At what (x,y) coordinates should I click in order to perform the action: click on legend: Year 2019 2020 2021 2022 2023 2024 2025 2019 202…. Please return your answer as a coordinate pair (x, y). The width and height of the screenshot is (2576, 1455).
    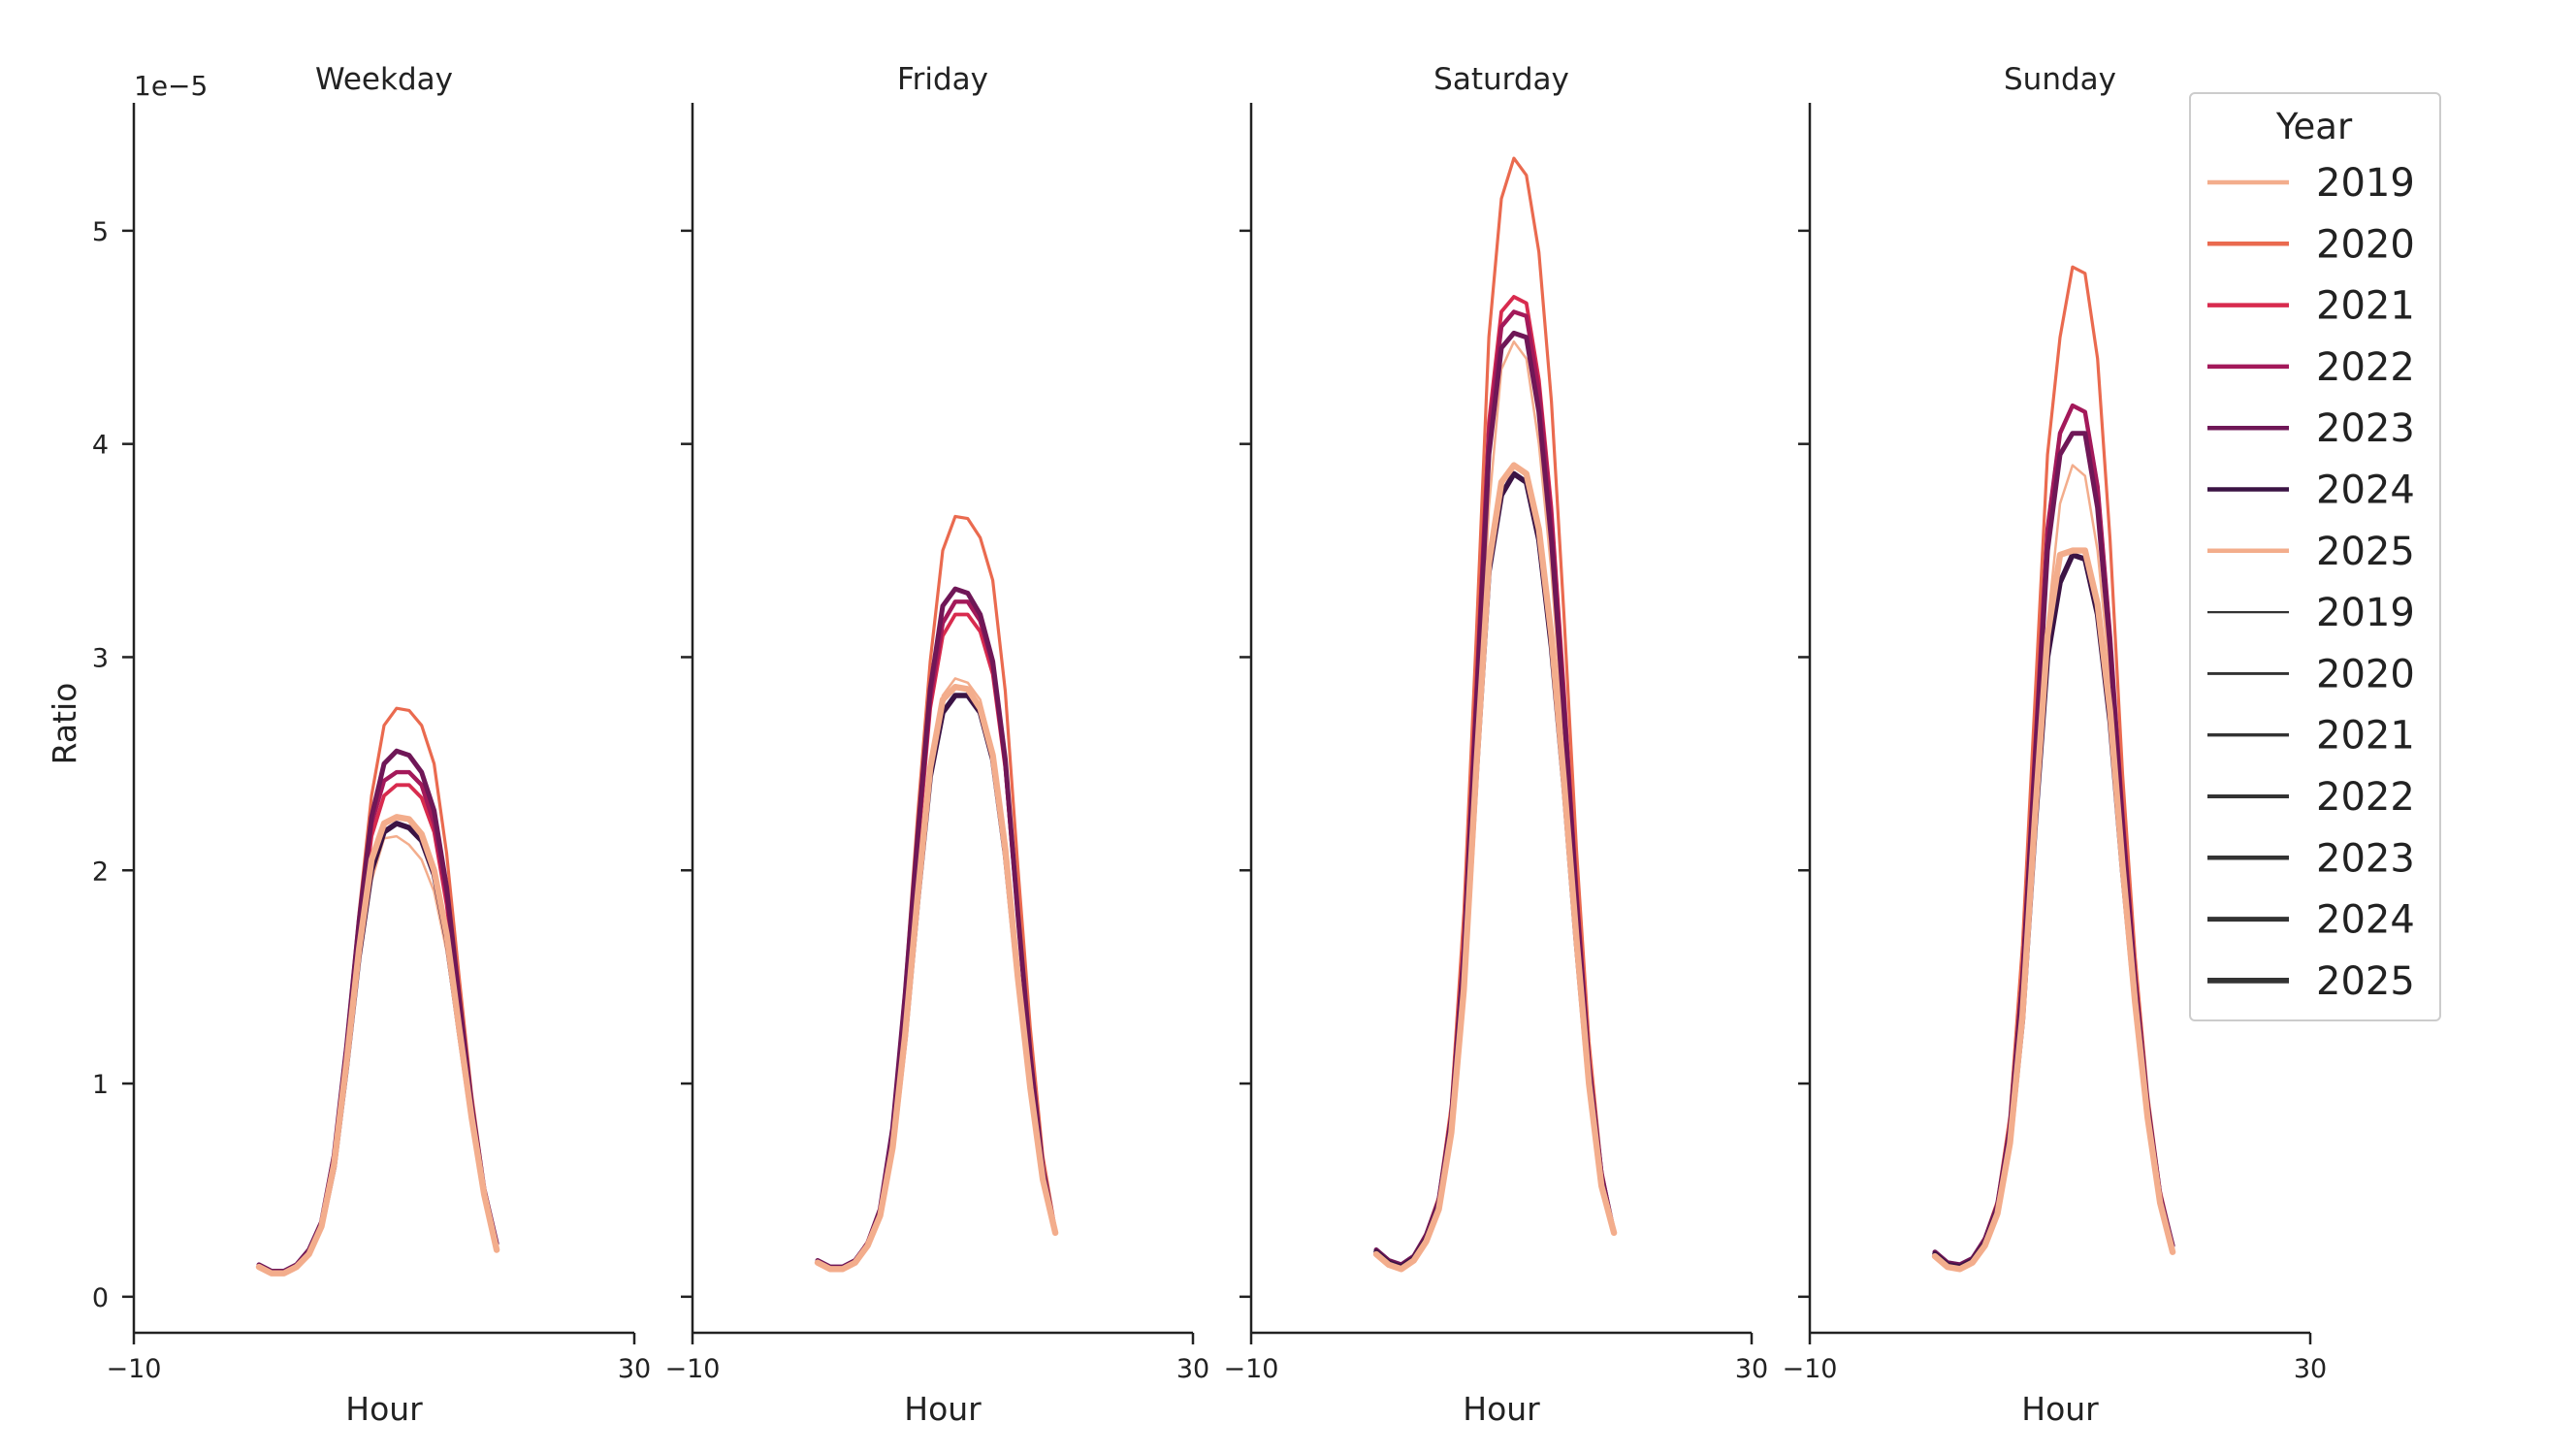
    Looking at the image, I should click on (2315, 556).